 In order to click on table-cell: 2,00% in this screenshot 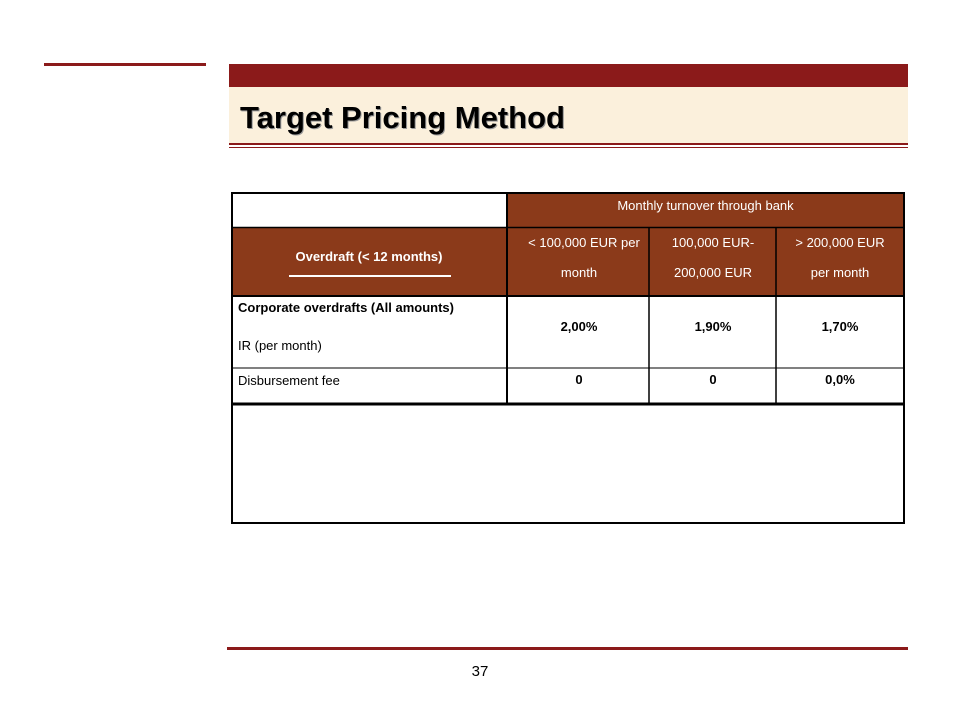, I will do `click(579, 326)`.